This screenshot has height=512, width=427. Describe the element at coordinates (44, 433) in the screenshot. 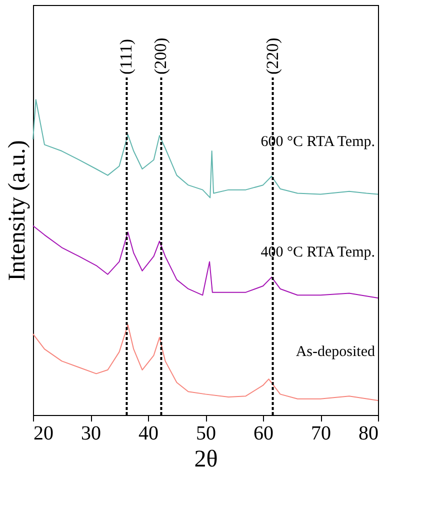

I see `x-tick-label: 20` at that location.